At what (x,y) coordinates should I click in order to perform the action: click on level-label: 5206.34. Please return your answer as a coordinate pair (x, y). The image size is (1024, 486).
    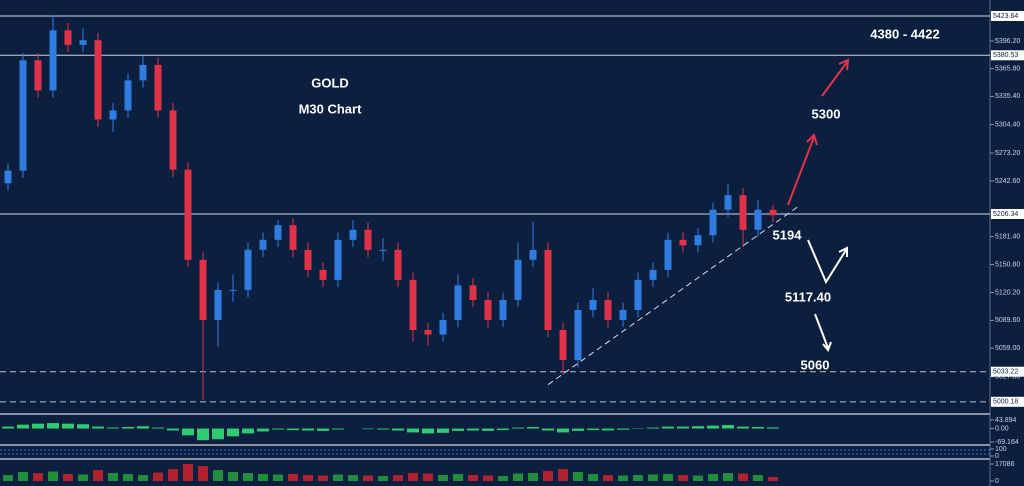
    Looking at the image, I should click on (1005, 214).